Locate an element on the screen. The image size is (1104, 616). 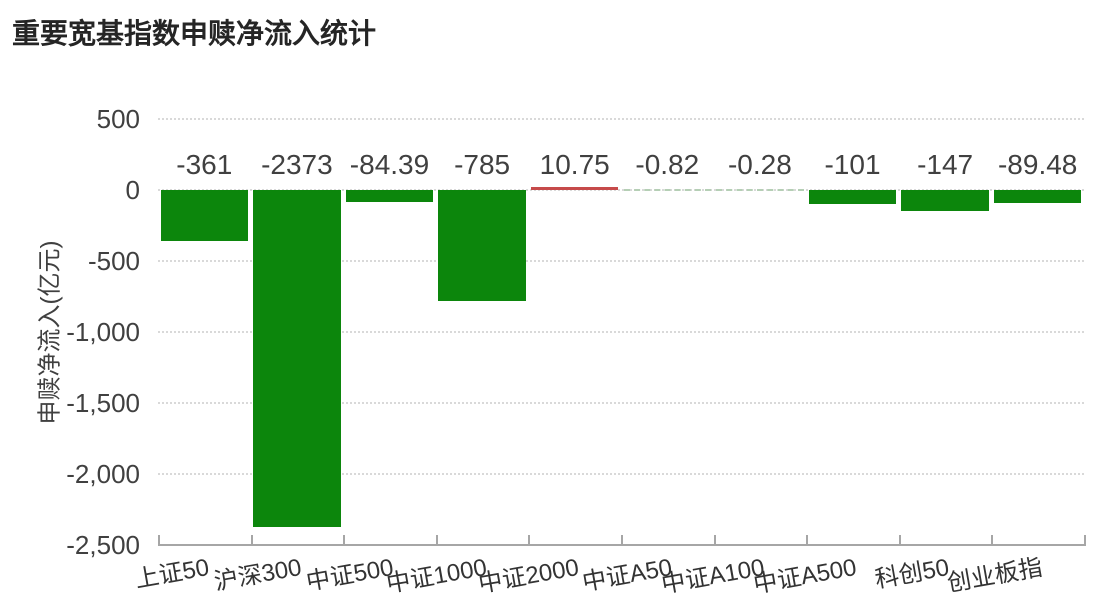
data-label: -361 is located at coordinates (204, 164).